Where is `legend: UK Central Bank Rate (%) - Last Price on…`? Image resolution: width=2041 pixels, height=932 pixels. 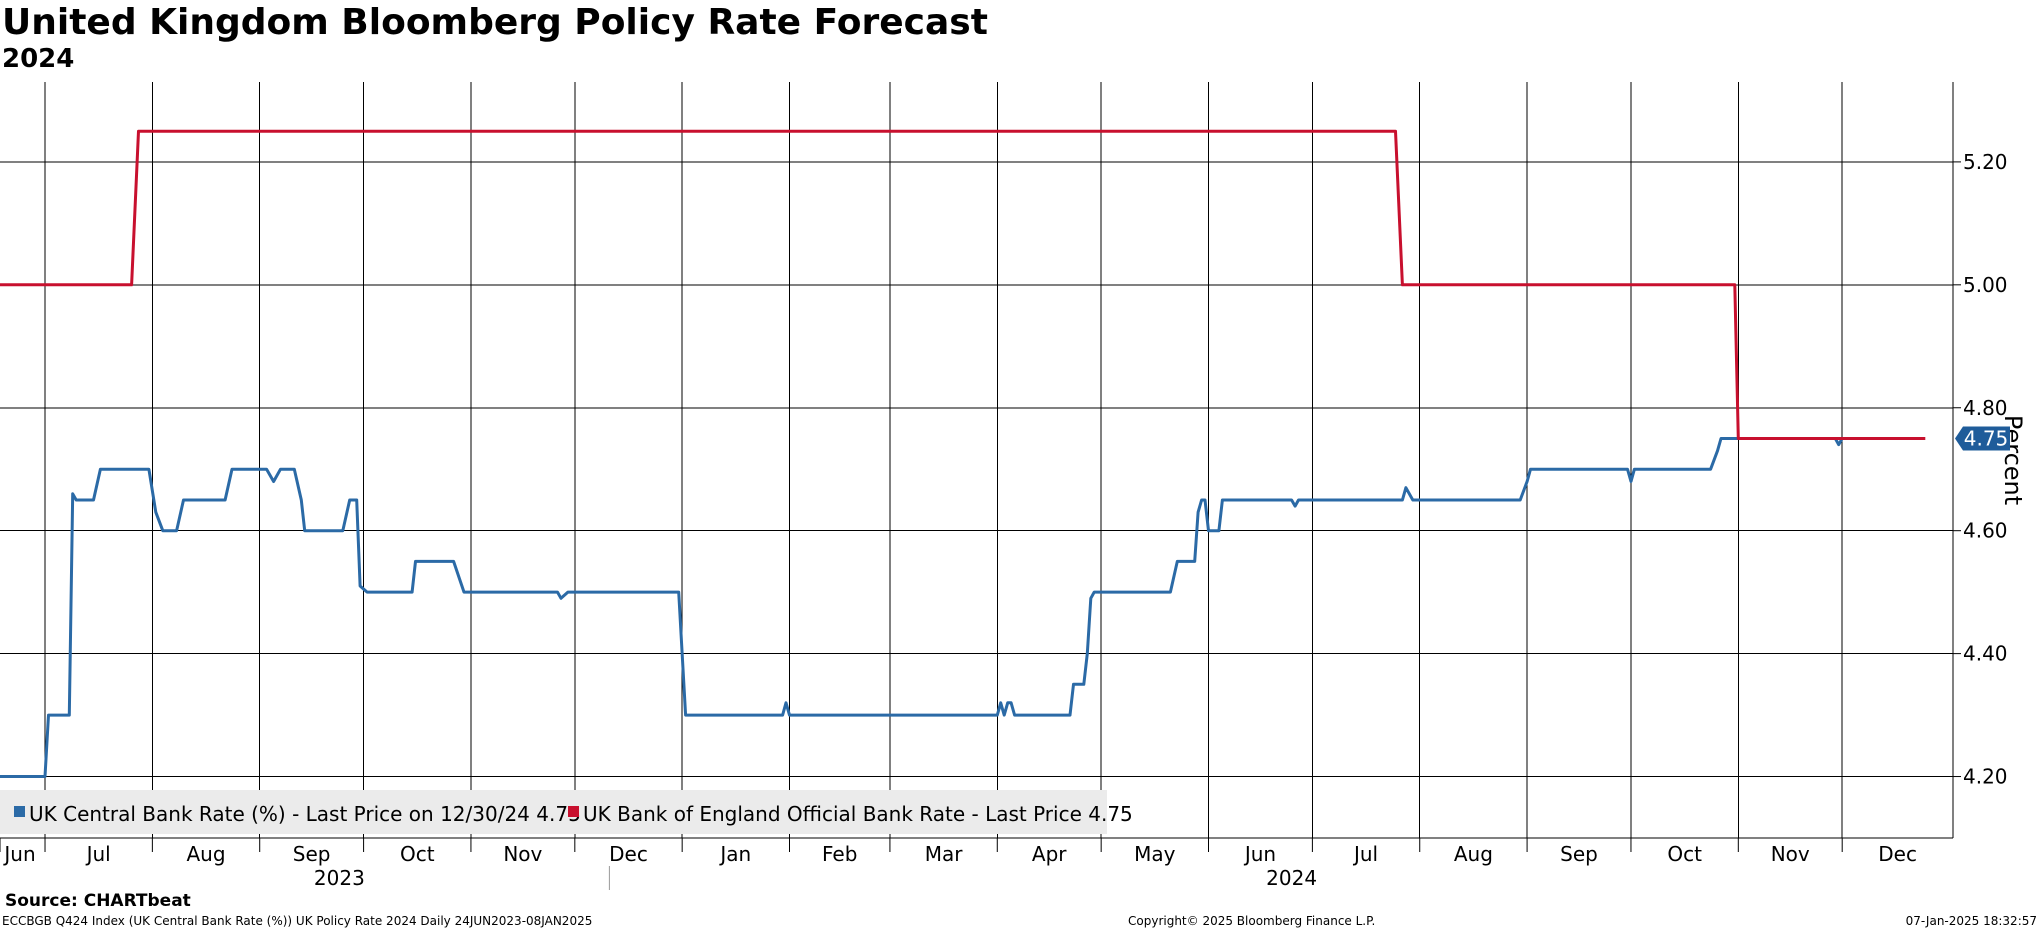 legend: UK Central Bank Rate (%) - Last Price on… is located at coordinates (566, 812).